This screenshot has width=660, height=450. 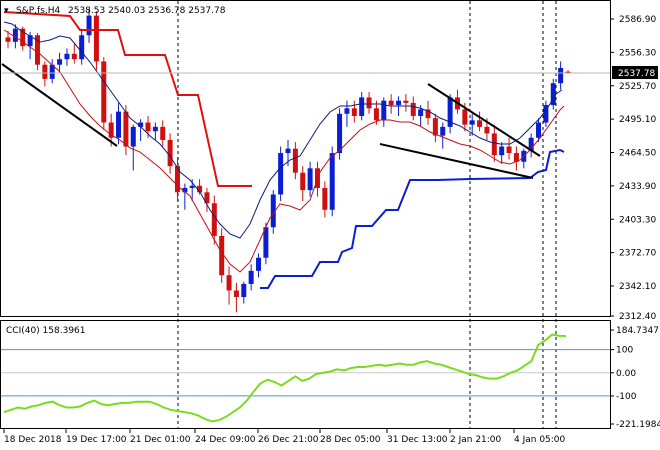 What do you see at coordinates (540, 440) in the screenshot?
I see `time-tick-label: 4 Jan 05:00` at bounding box center [540, 440].